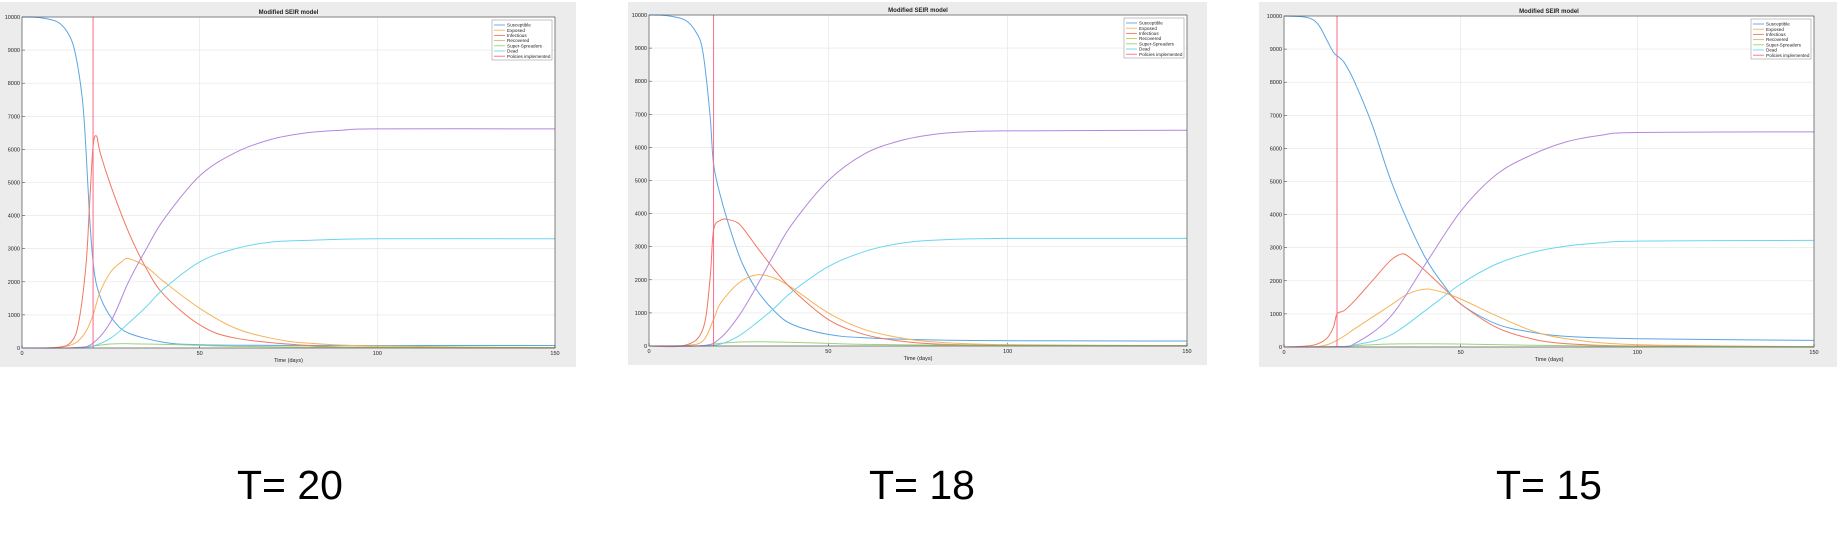  What do you see at coordinates (922, 485) in the screenshot?
I see `caption-t18: T= 18` at bounding box center [922, 485].